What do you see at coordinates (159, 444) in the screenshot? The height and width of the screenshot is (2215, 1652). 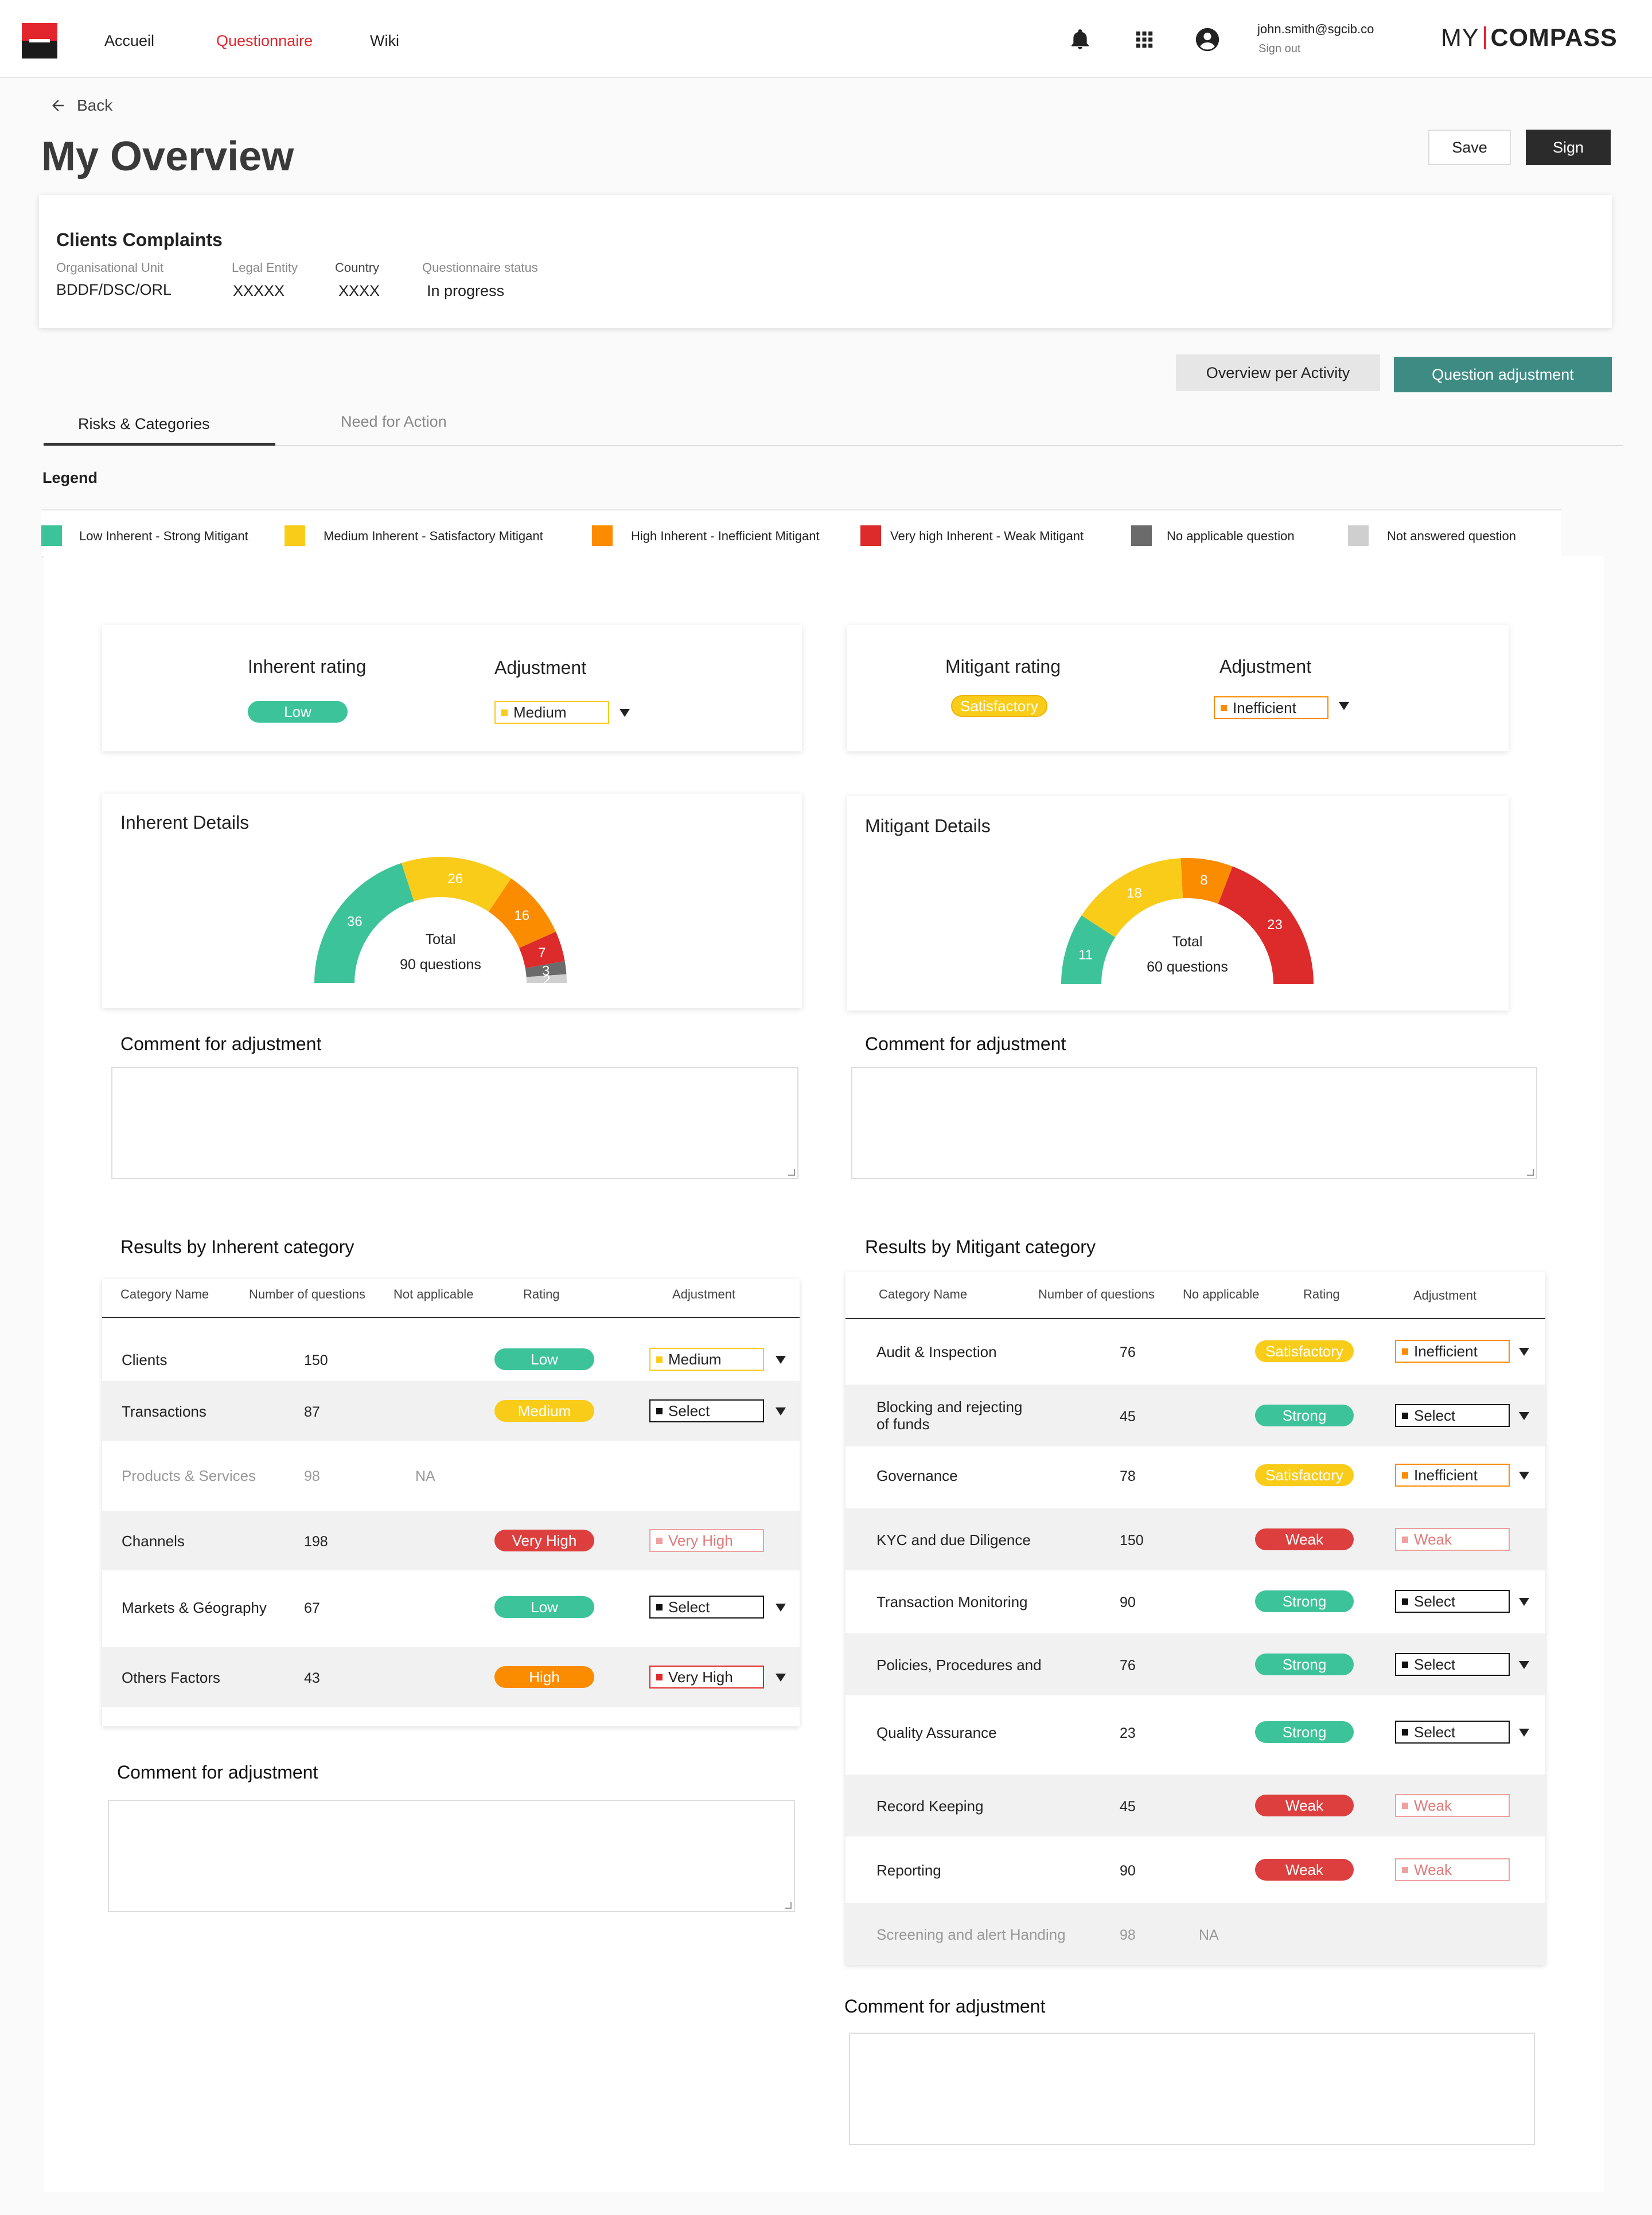 I see `tab-active-indicator` at bounding box center [159, 444].